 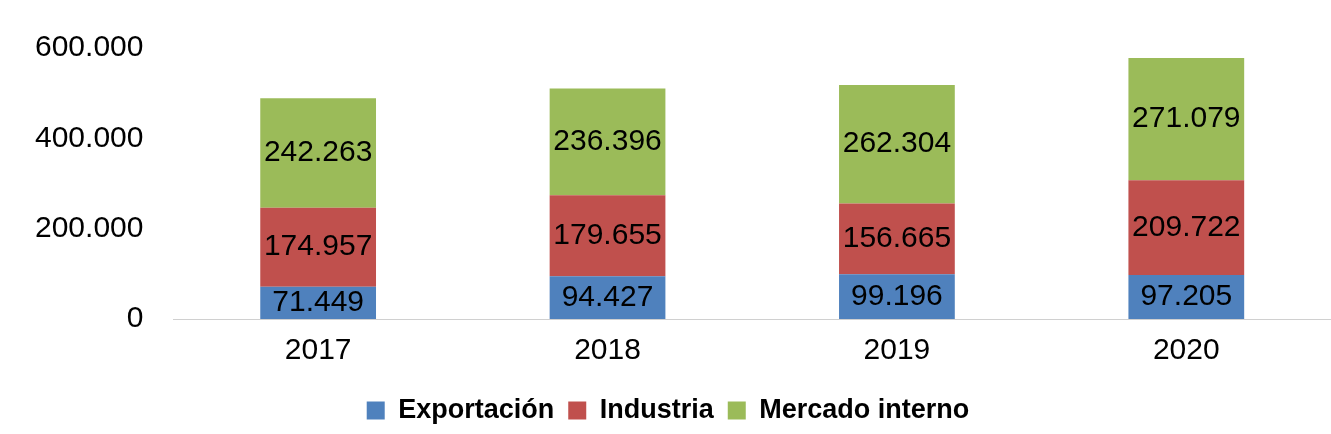 I want to click on data-label: 262.304, so click(x=897, y=142).